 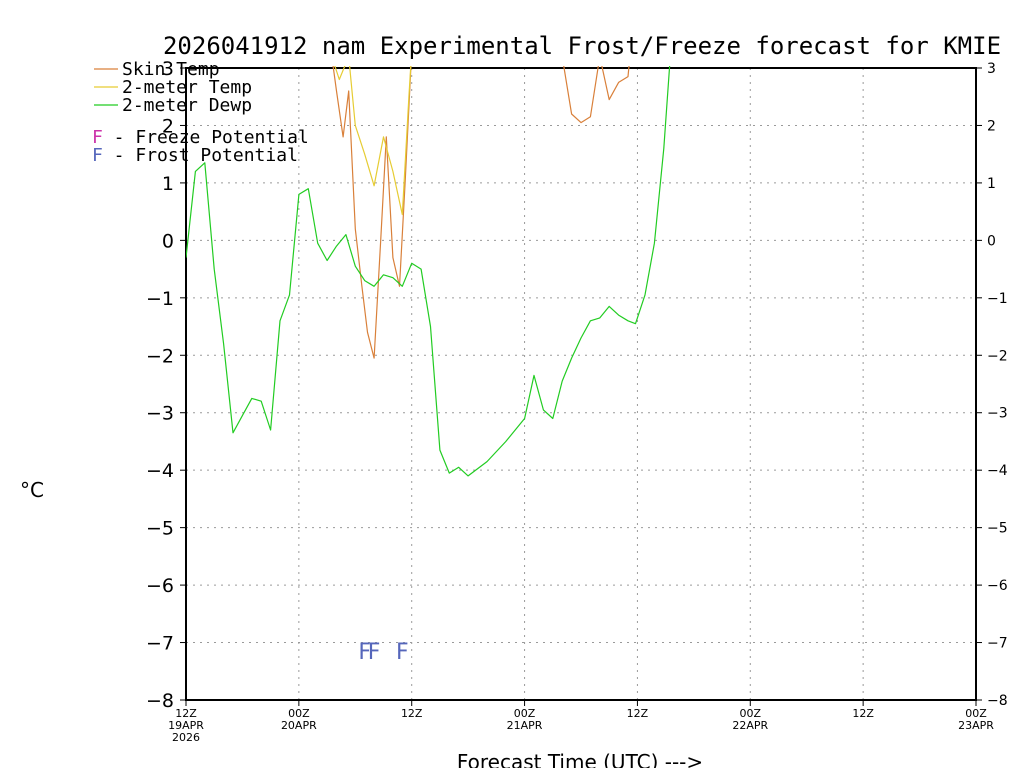 I want to click on y-tick-label-right: 1, so click(x=991, y=184).